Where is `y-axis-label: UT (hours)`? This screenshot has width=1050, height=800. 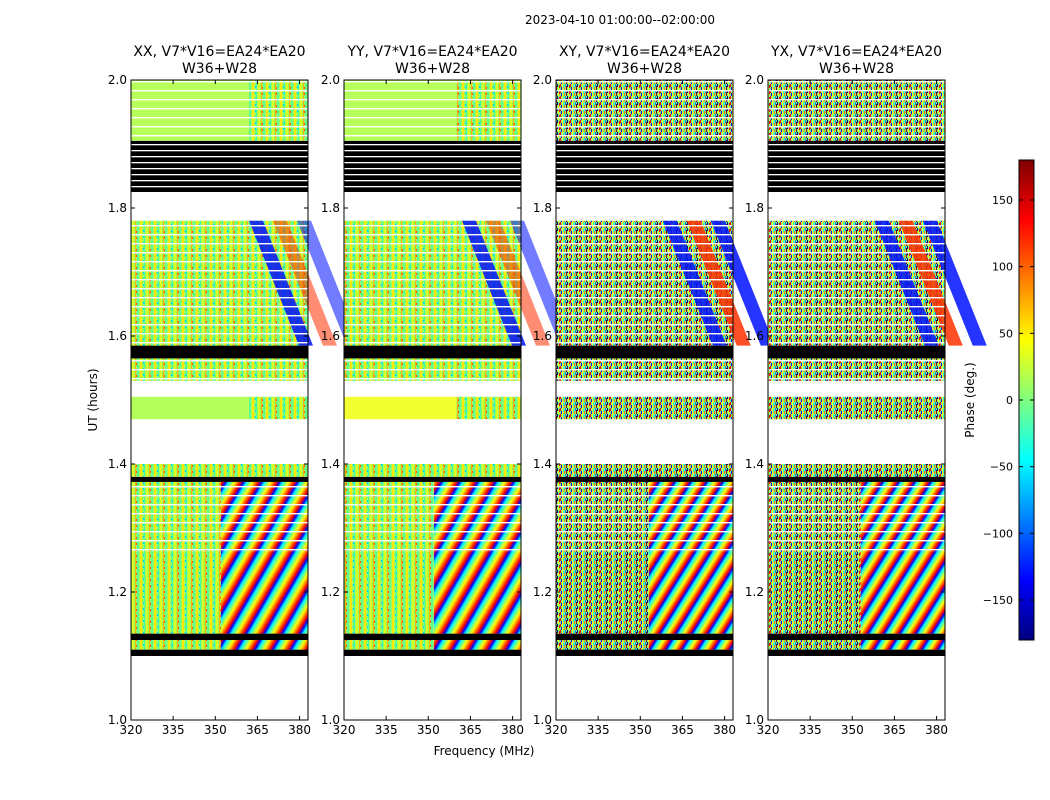 y-axis-label: UT (hours) is located at coordinates (93, 399).